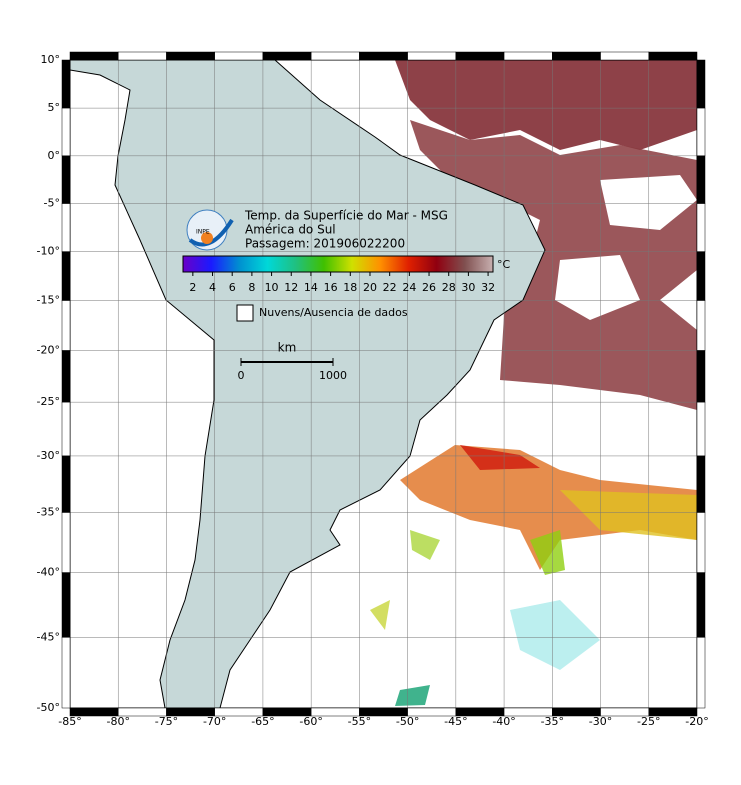 The height and width of the screenshot is (785, 741). Describe the element at coordinates (311, 287) in the screenshot. I see `colorbar-tick-label: 14` at that location.